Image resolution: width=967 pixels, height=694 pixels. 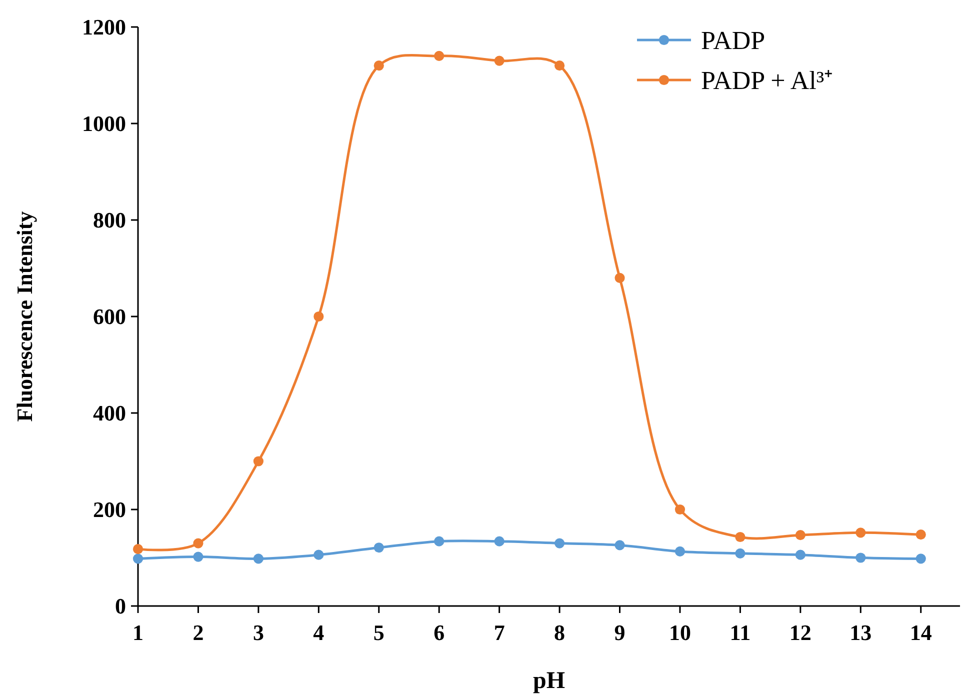 What do you see at coordinates (378, 632) in the screenshot?
I see `x-tick-label: 5` at bounding box center [378, 632].